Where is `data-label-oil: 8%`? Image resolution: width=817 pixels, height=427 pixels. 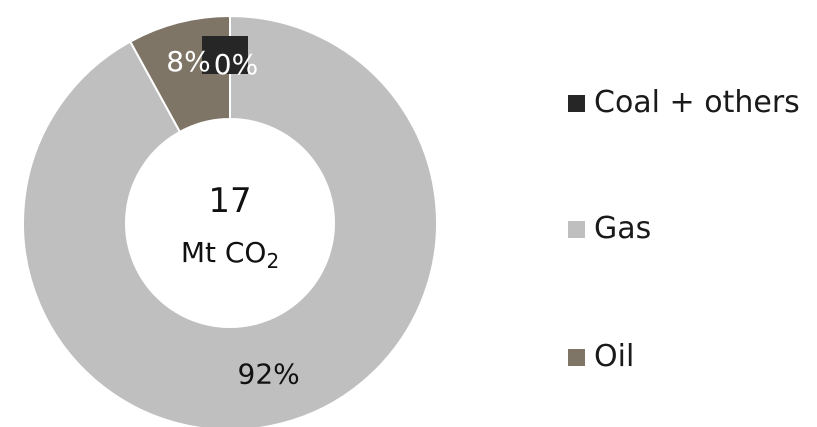 data-label-oil: 8% is located at coordinates (188, 61).